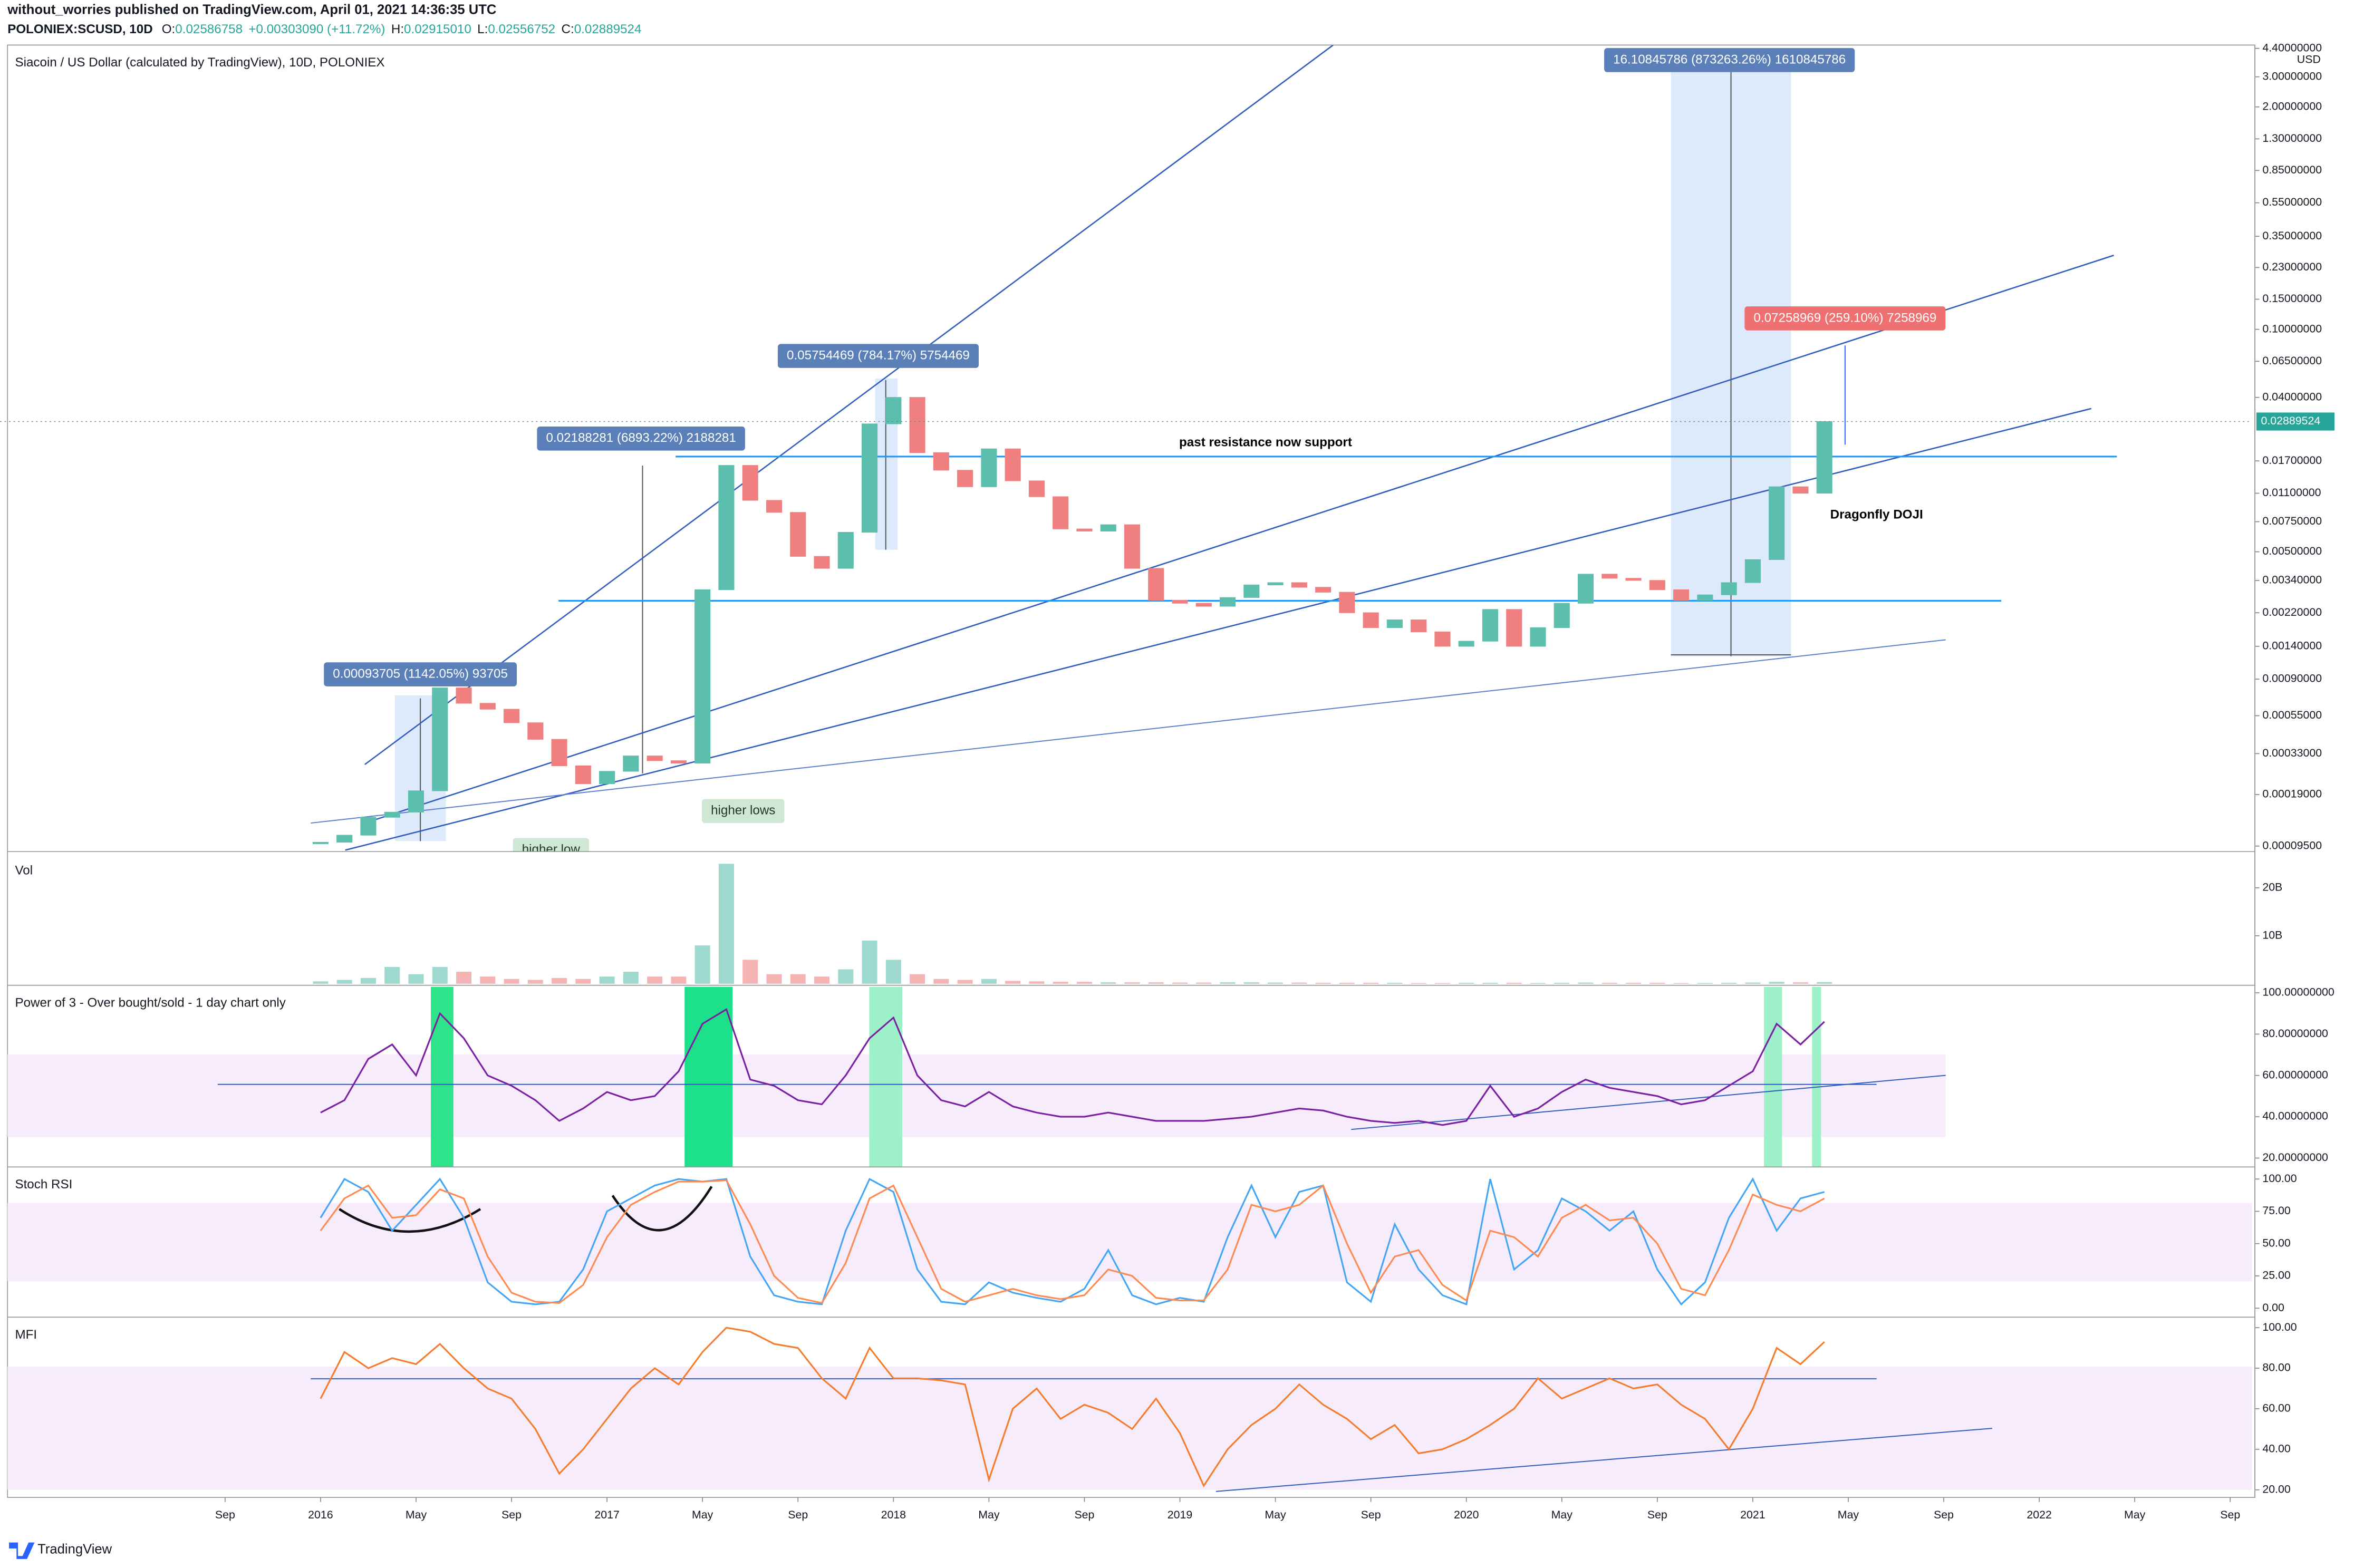  I want to click on pattern-arc, so click(410, 1220).